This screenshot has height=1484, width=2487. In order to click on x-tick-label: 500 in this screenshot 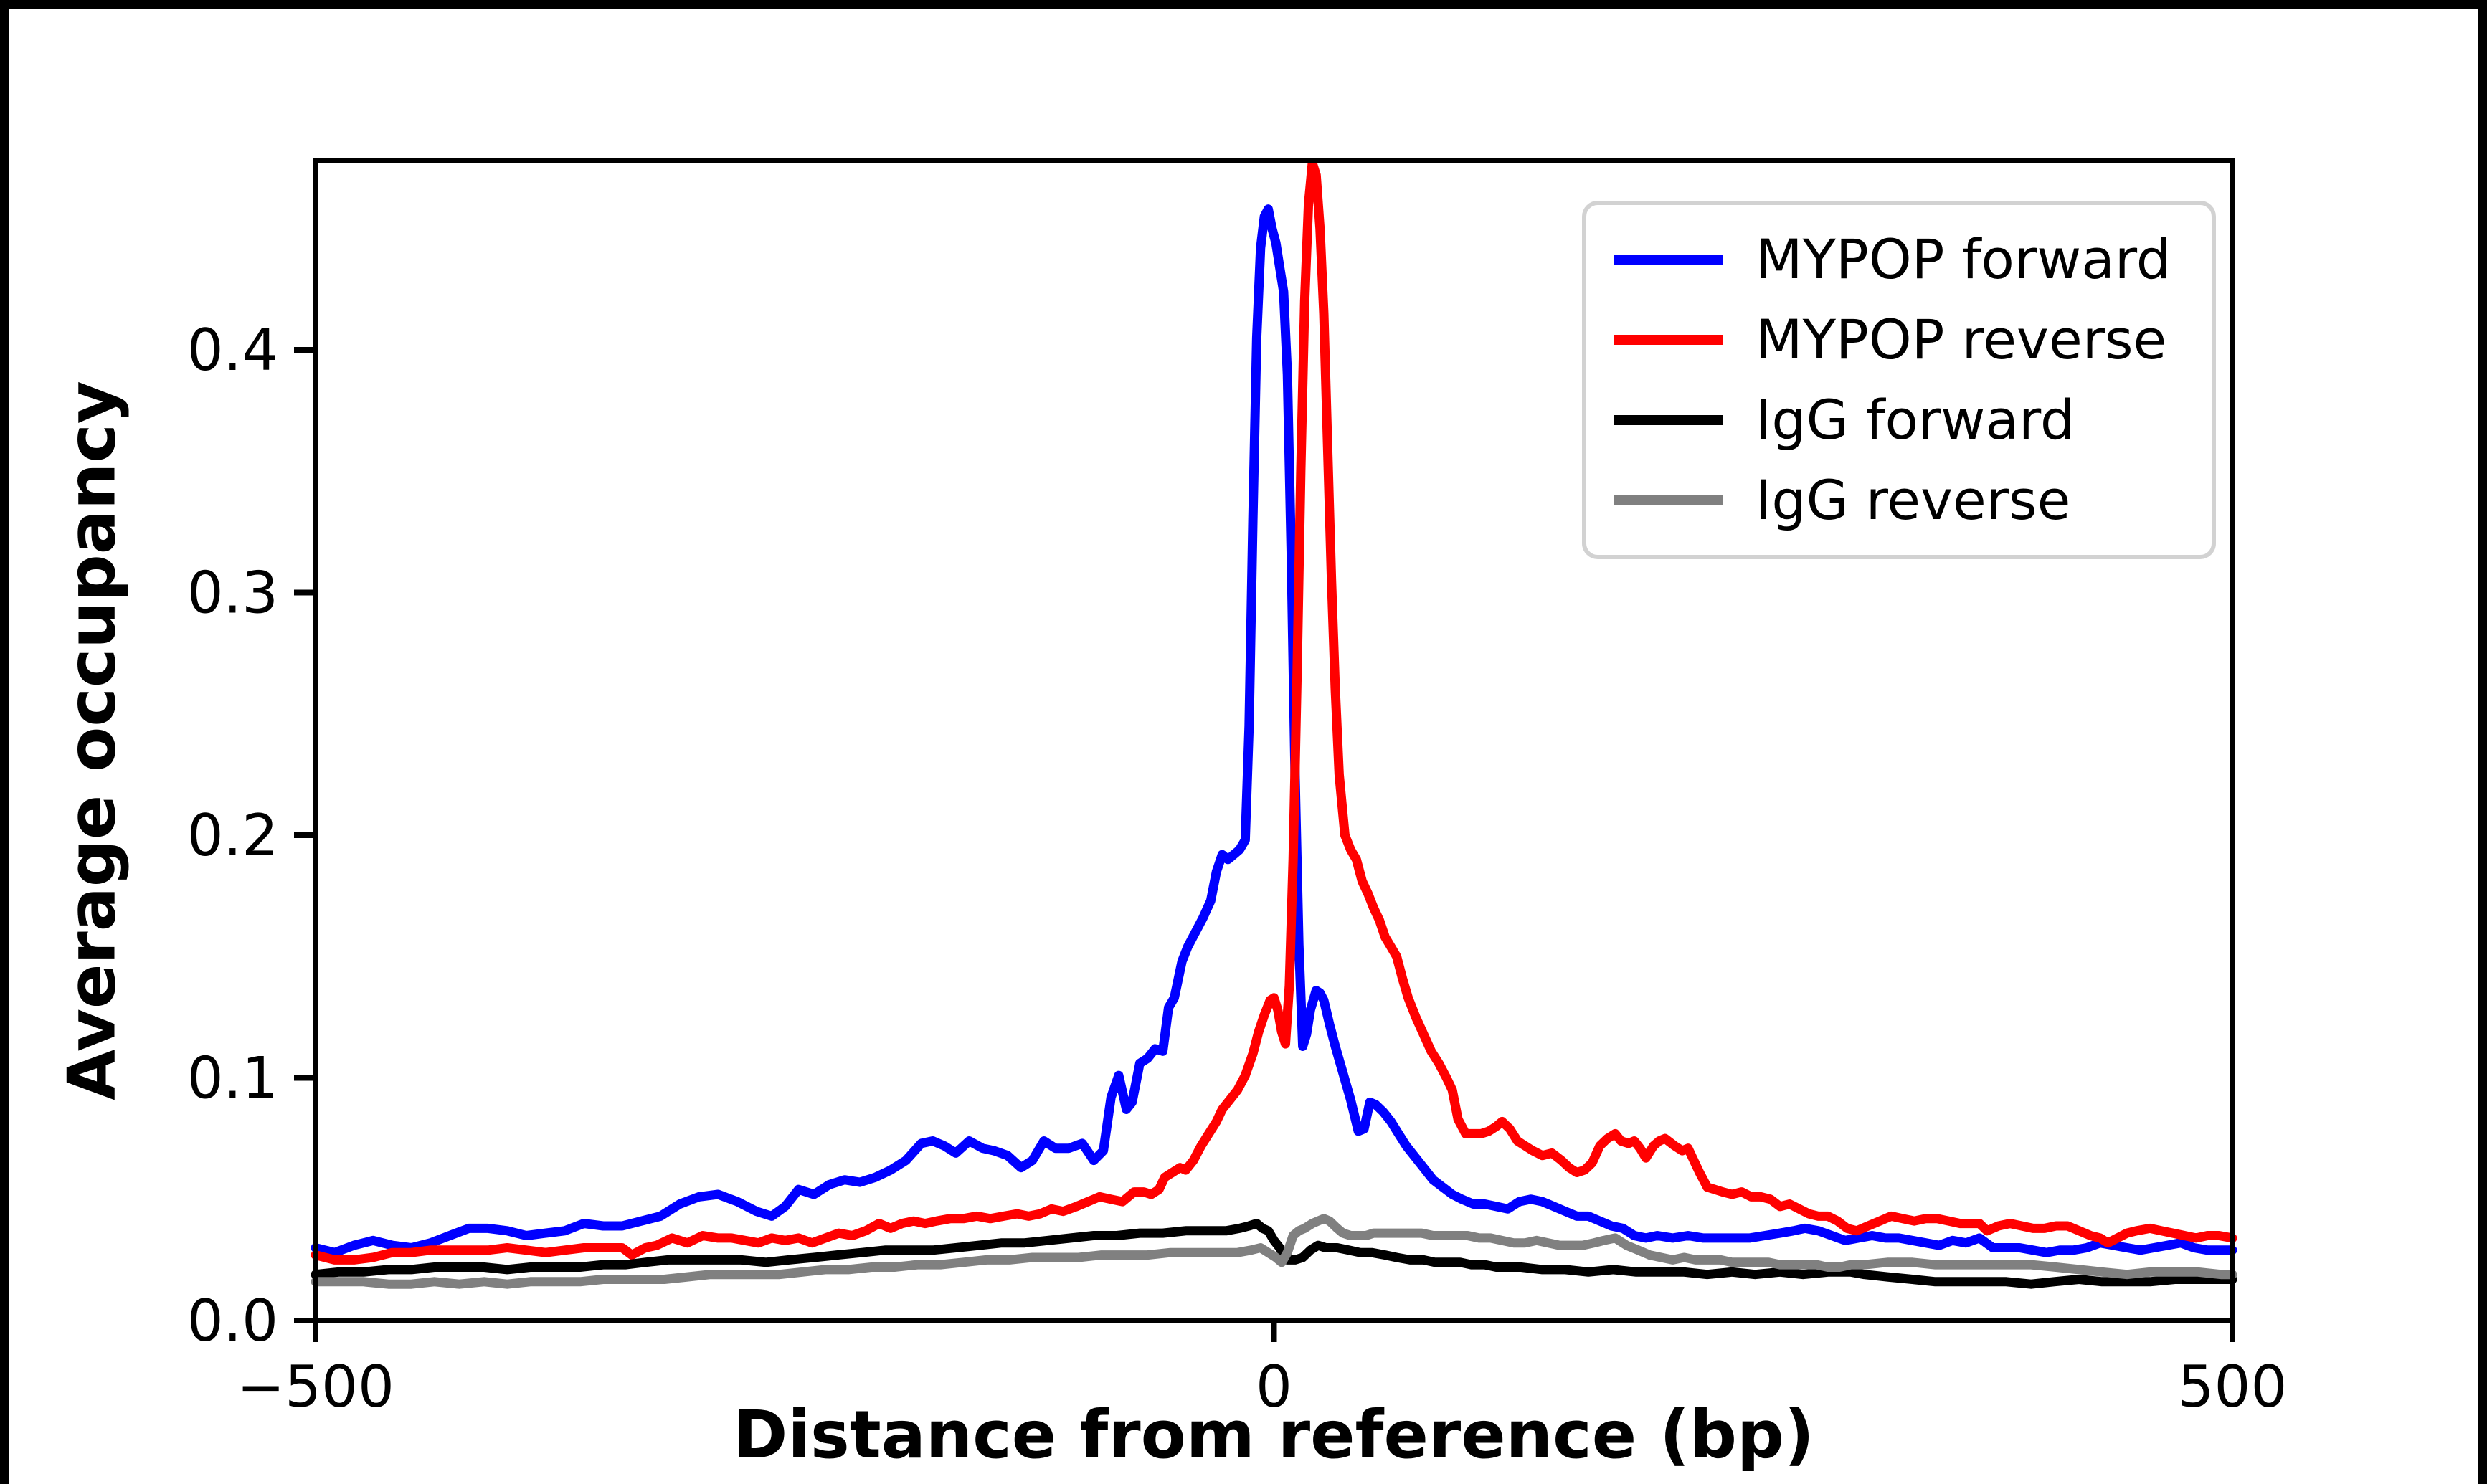, I will do `click(2233, 1387)`.